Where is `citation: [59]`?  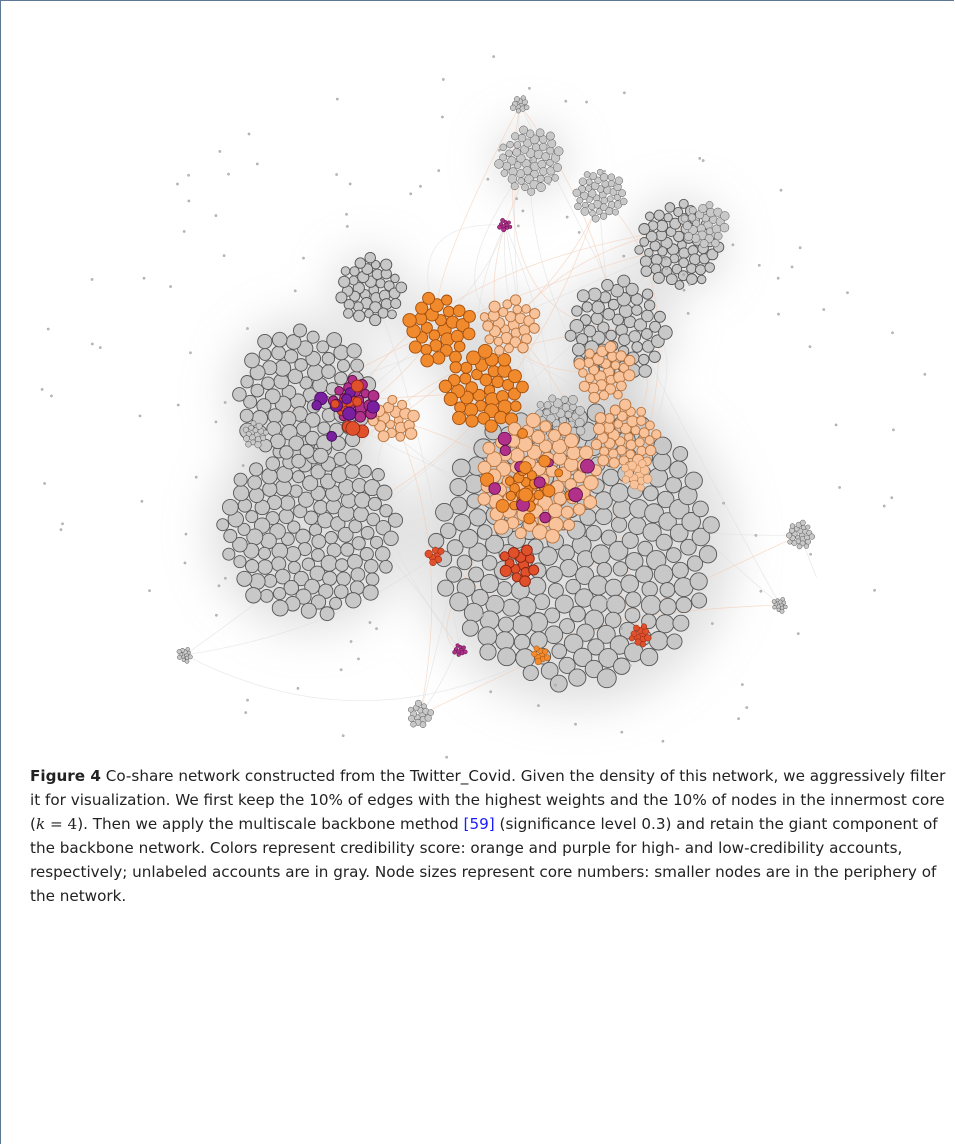 citation: [59] is located at coordinates (479, 824).